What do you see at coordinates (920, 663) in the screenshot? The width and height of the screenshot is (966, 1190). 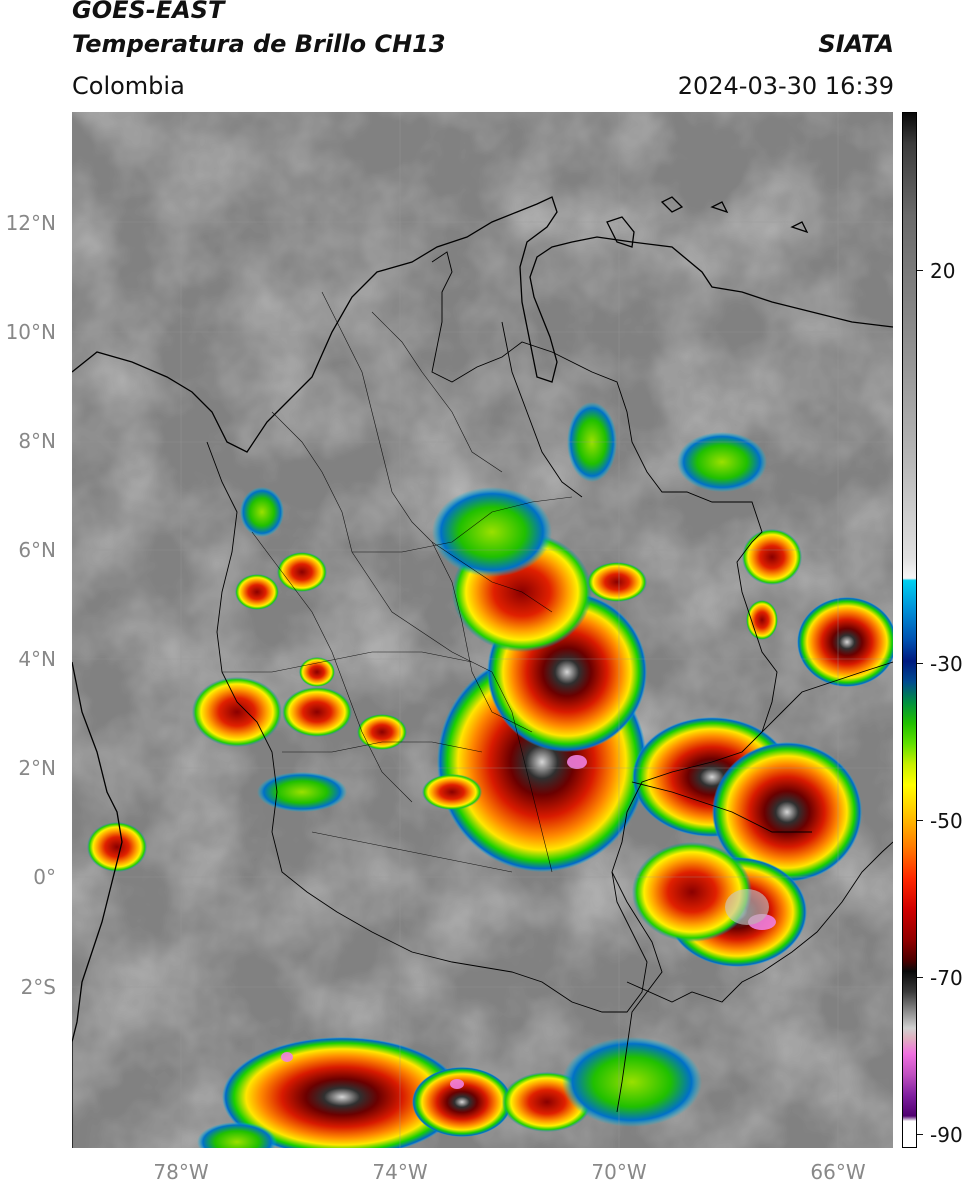 I see `colorbar-tick-minus30` at bounding box center [920, 663].